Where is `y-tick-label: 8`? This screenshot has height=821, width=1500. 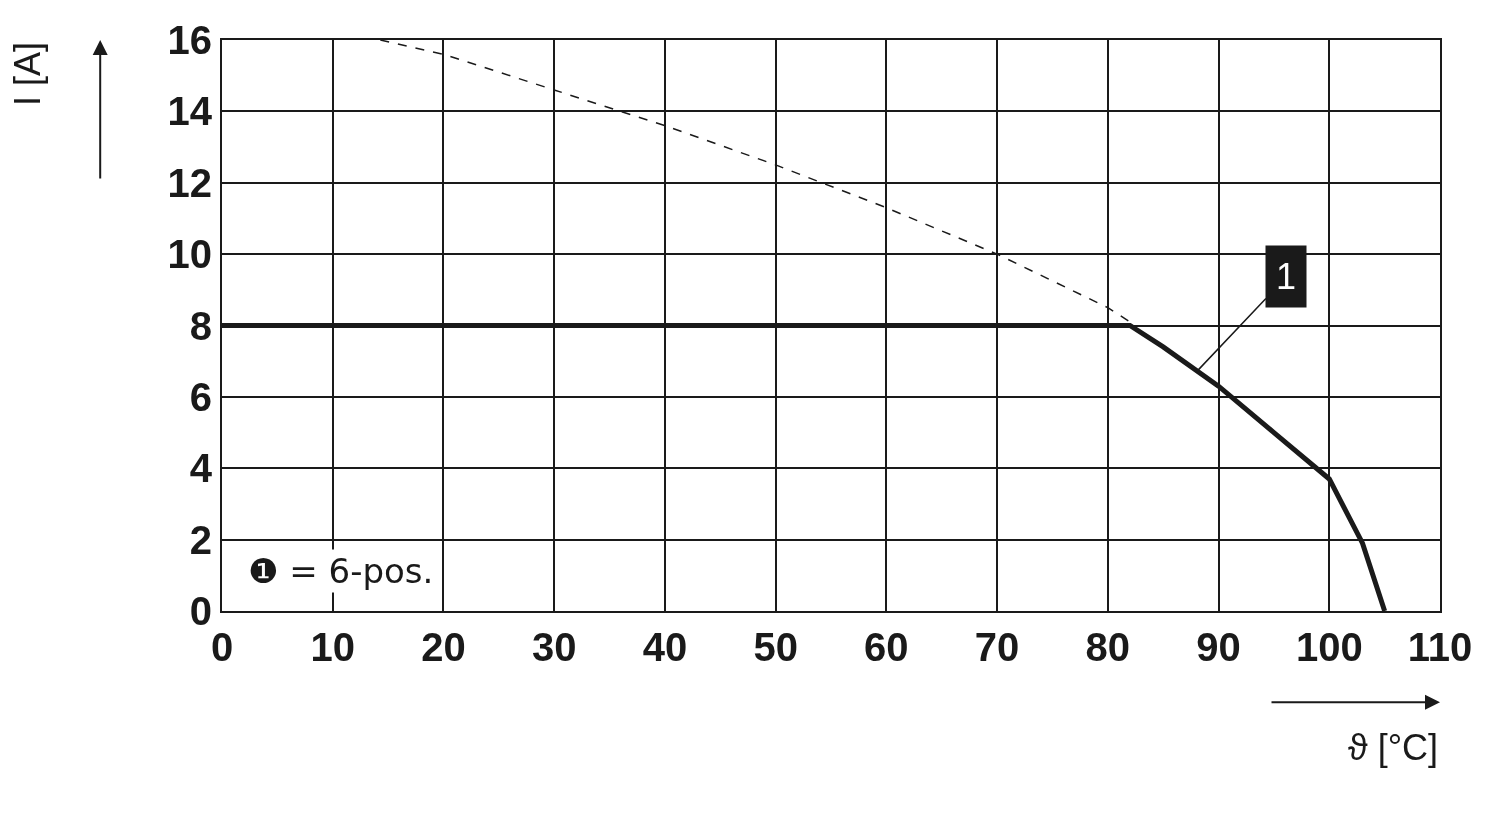 y-tick-label: 8 is located at coordinates (200, 325).